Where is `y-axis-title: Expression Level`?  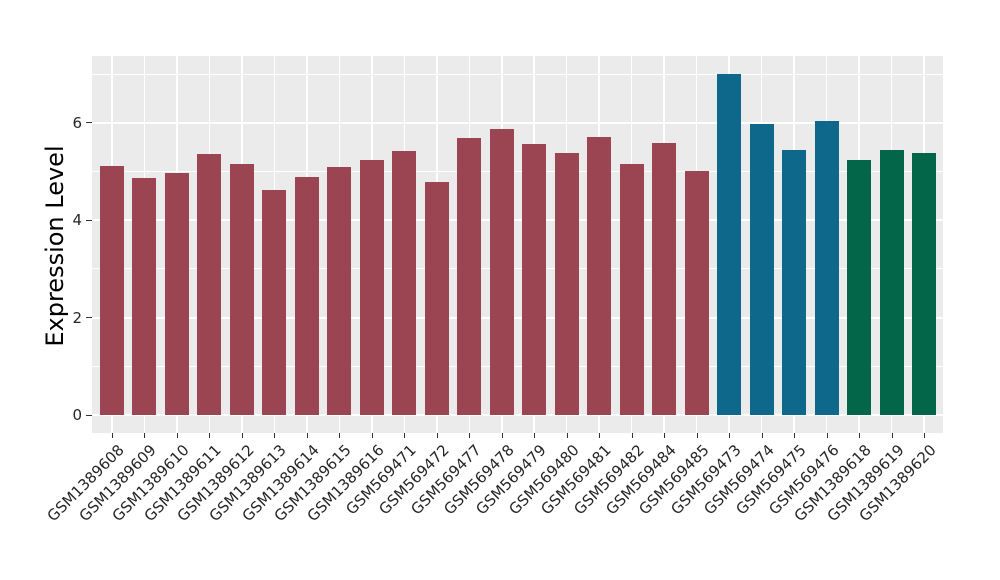 y-axis-title: Expression Level is located at coordinates (55, 246).